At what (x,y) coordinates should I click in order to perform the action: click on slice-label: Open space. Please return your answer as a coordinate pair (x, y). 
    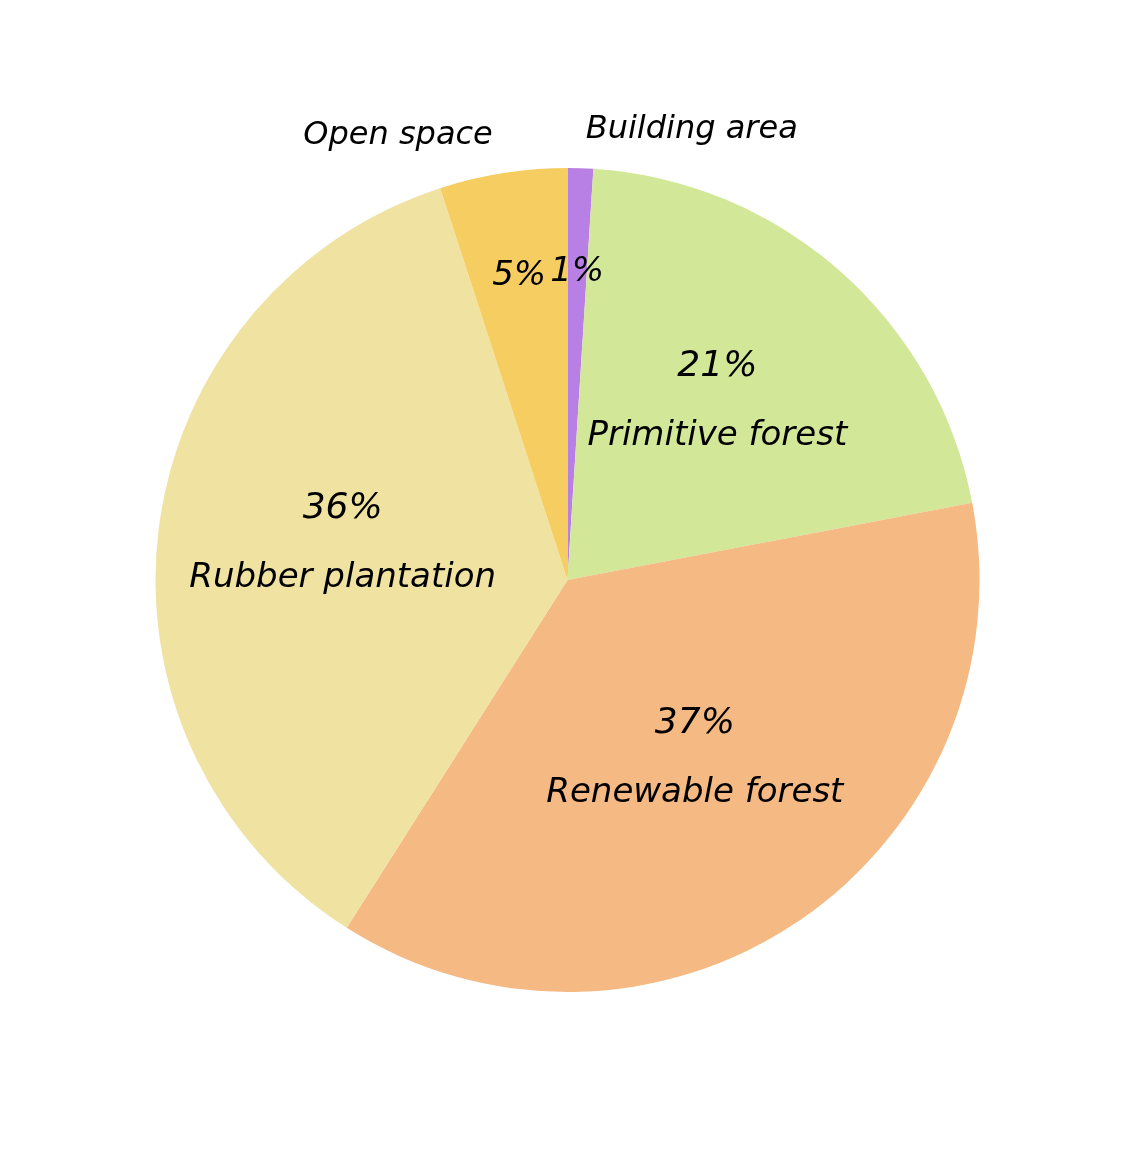
    Looking at the image, I should click on (398, 132).